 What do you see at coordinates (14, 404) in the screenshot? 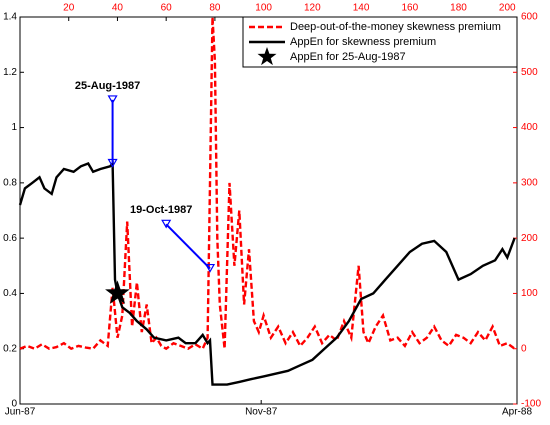
I see `y-tick-label: 0` at bounding box center [14, 404].